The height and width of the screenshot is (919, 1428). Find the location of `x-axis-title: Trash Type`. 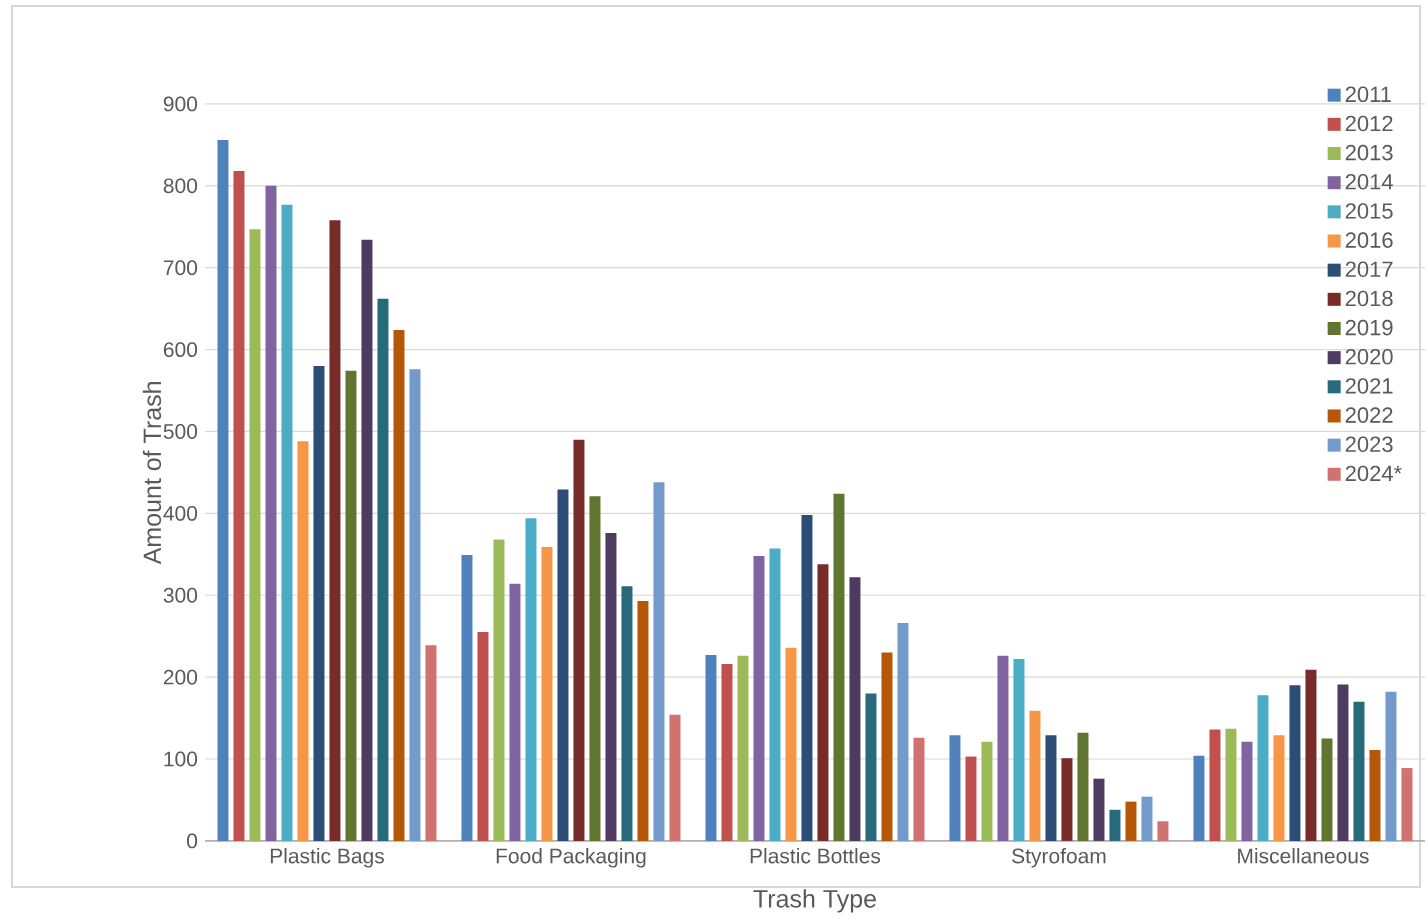

x-axis-title: Trash Type is located at coordinates (814, 901).